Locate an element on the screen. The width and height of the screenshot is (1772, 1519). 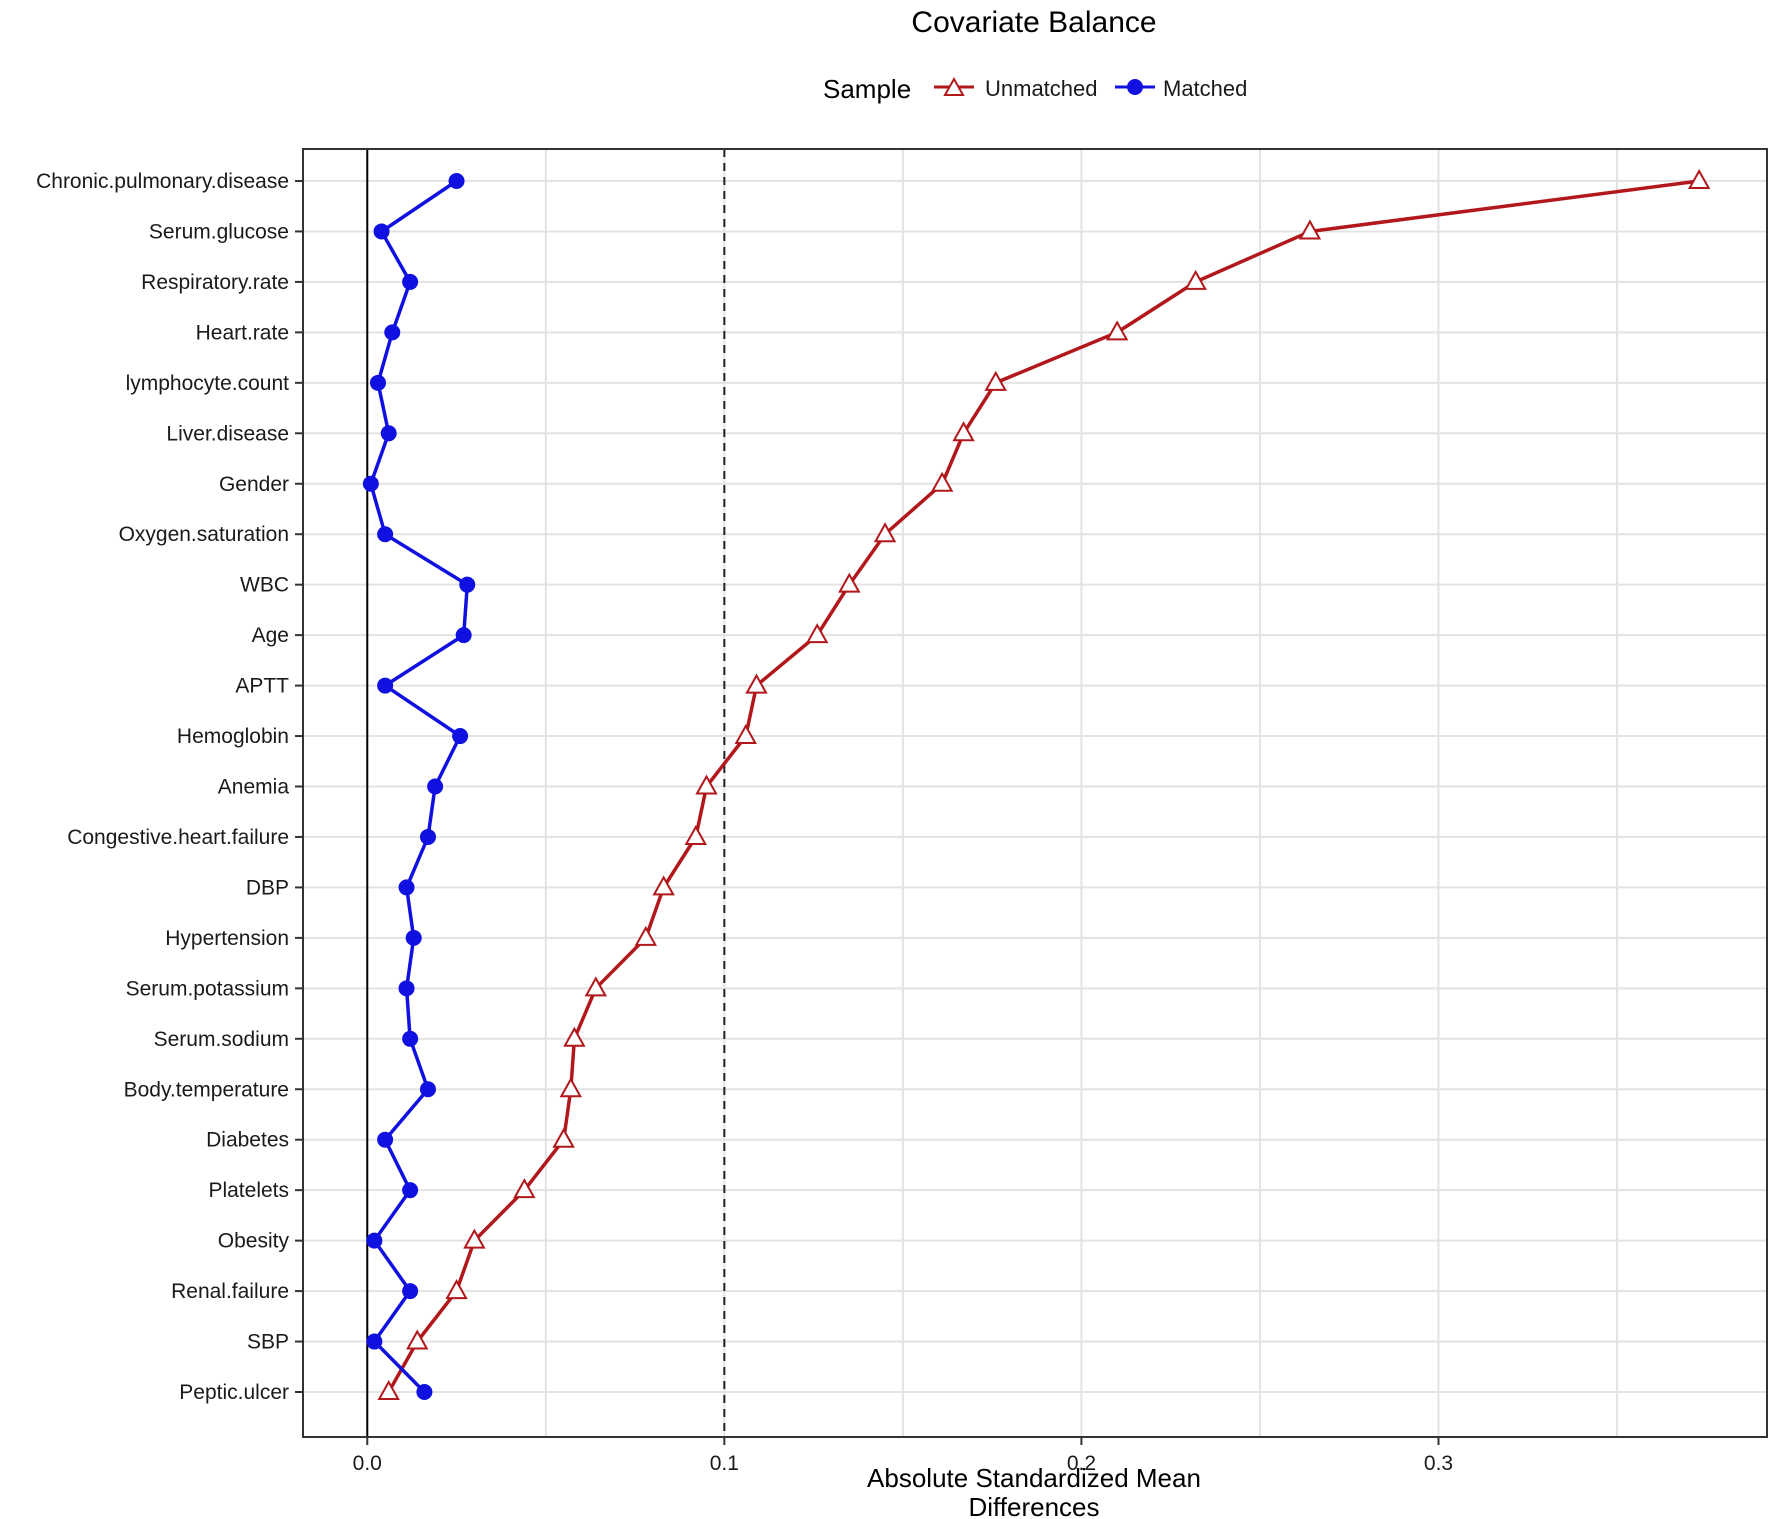
x-tick-label: 0.0 is located at coordinates (367, 1463).